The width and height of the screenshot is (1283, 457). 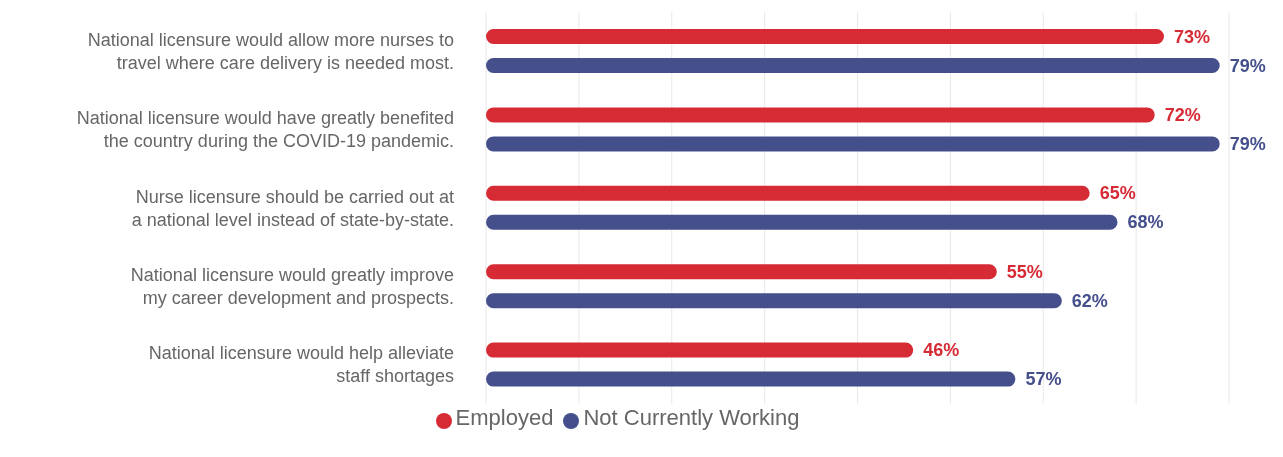 I want to click on data-label: 65%, so click(x=1117, y=193).